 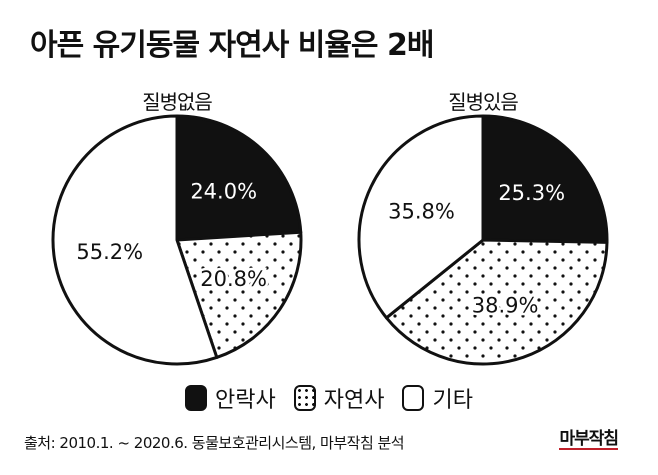 I want to click on legend-item-other: 기타, so click(x=437, y=398).